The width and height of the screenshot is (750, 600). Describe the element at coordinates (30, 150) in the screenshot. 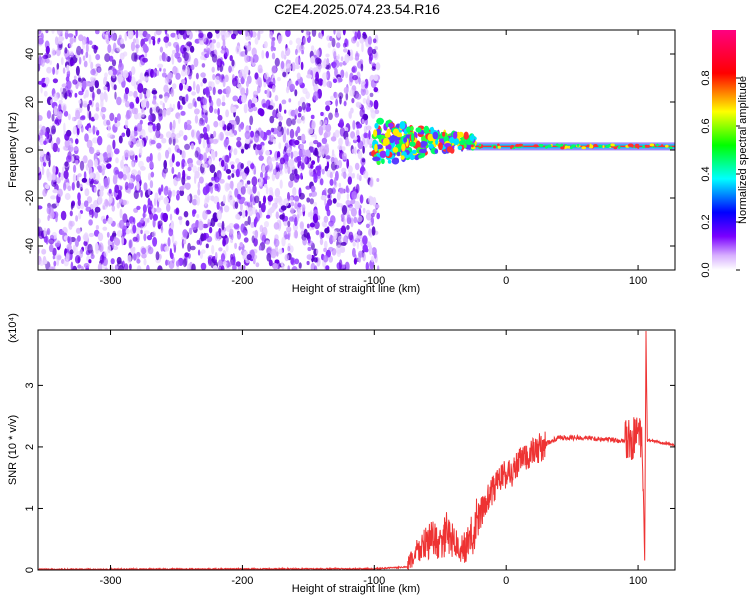

I see `spectrogram-ytick-label: 0` at that location.